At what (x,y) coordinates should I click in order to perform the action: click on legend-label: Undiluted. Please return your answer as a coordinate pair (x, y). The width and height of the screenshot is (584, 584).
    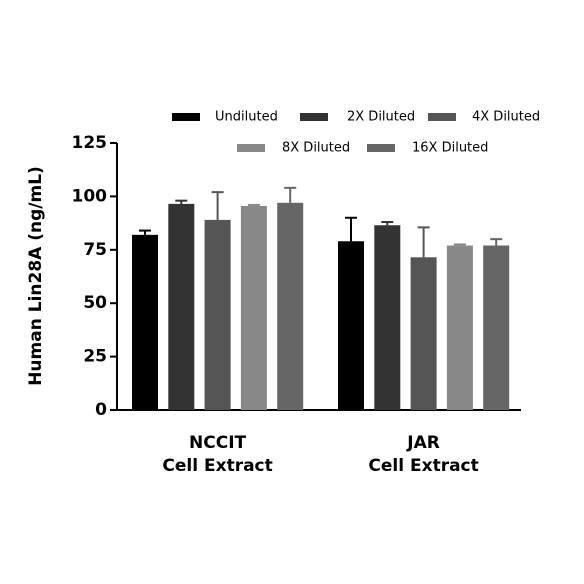
    Looking at the image, I should click on (246, 117).